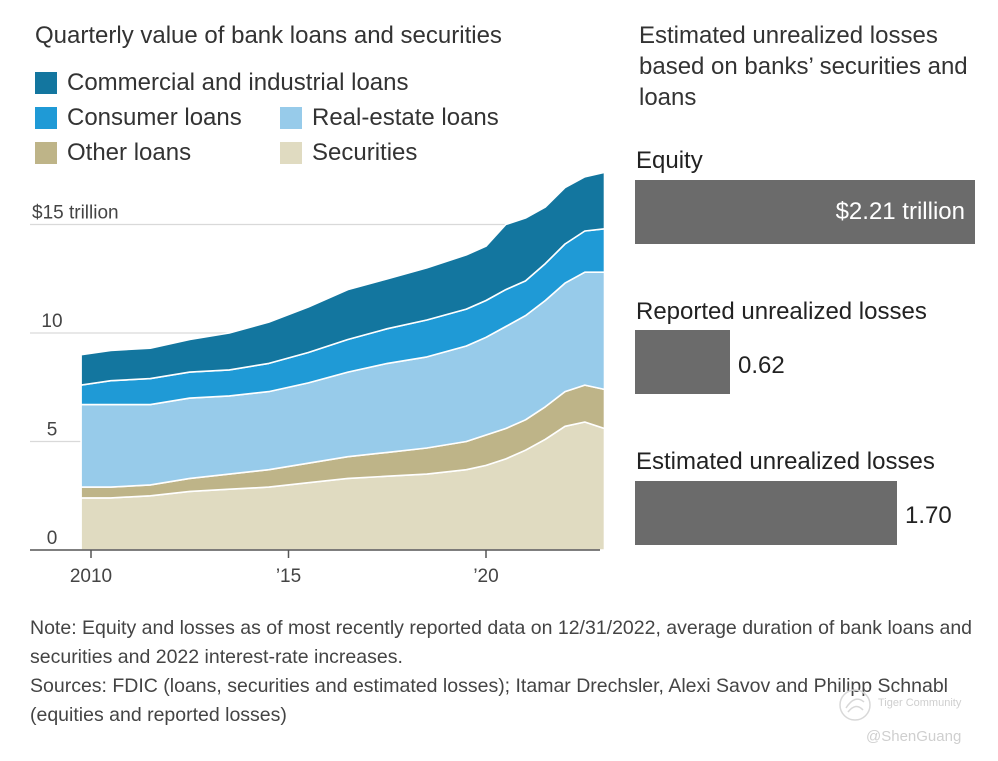 The height and width of the screenshot is (761, 998). Describe the element at coordinates (669, 160) in the screenshot. I see `bar-label-equity: Equity` at that location.